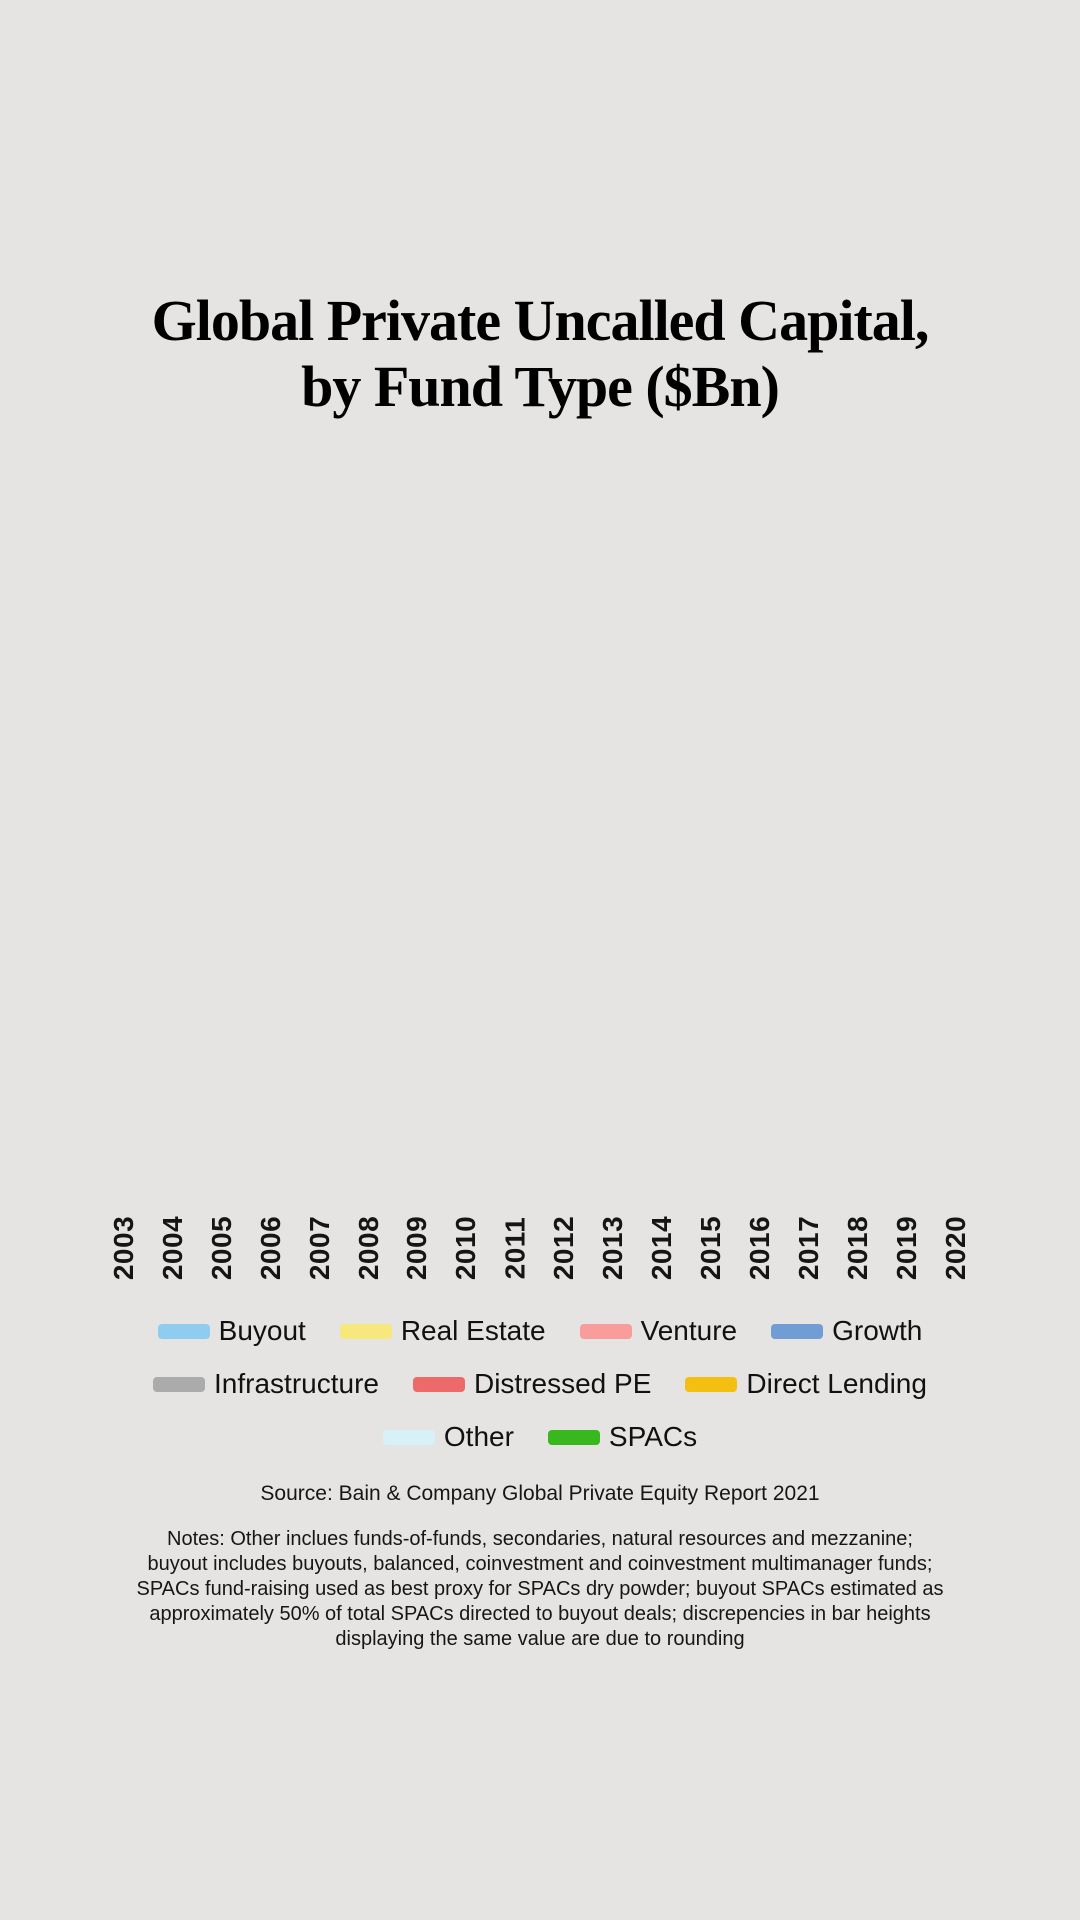 Image resolution: width=1080 pixels, height=1920 pixels. I want to click on x-axis-tick: 2012, so click(564, 1248).